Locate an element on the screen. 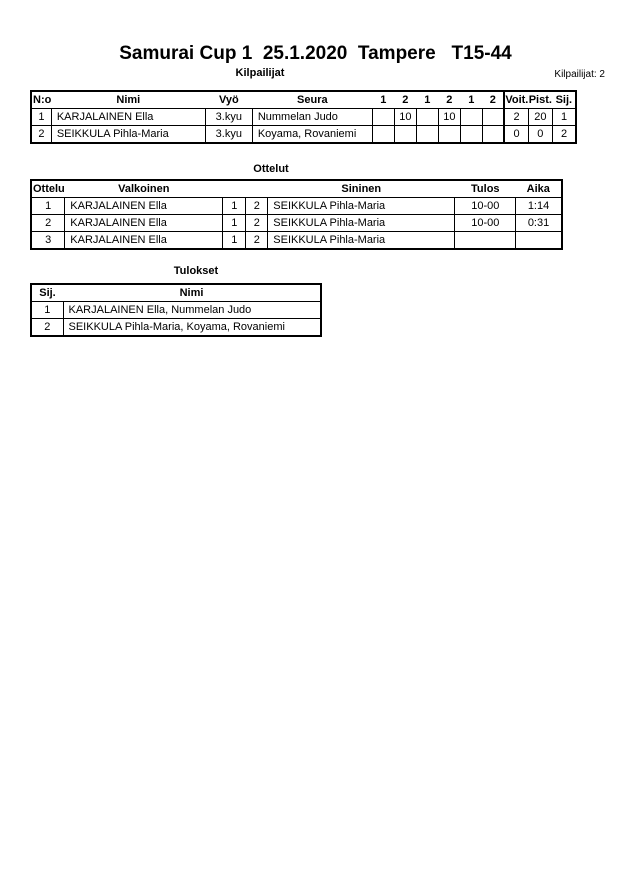 The height and width of the screenshot is (891, 630). cell-nimi: SEIKKULA Pihla-Maria, Koyama, Rovaniemi is located at coordinates (191, 326).